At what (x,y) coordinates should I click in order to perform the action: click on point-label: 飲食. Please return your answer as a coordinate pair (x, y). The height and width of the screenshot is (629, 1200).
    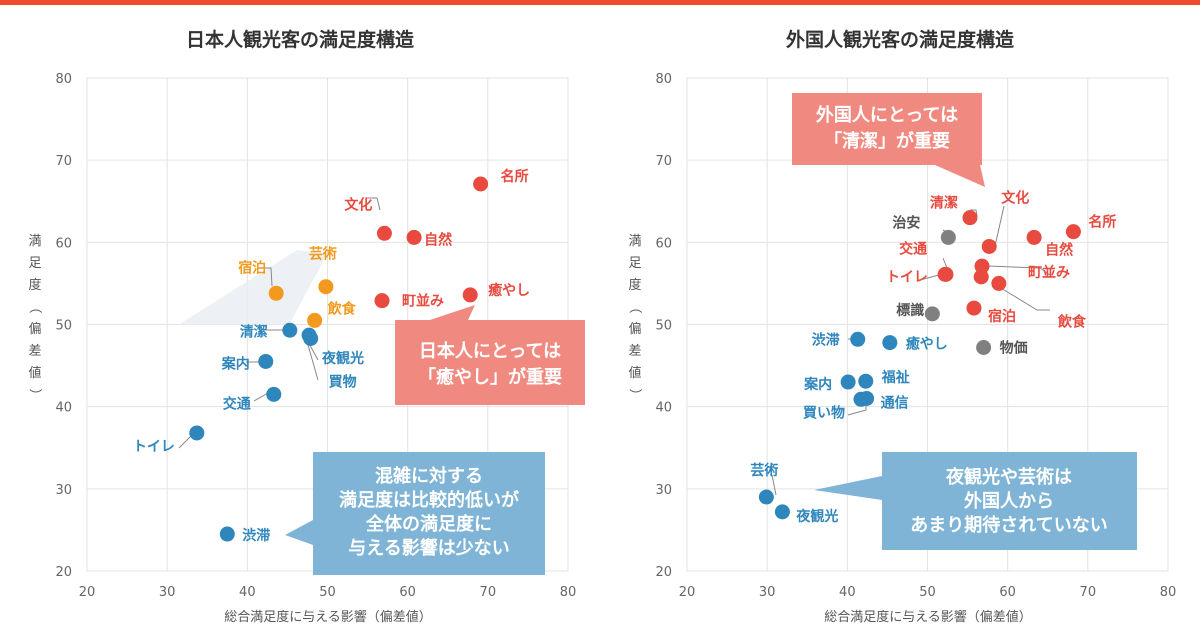
    Looking at the image, I should click on (342, 308).